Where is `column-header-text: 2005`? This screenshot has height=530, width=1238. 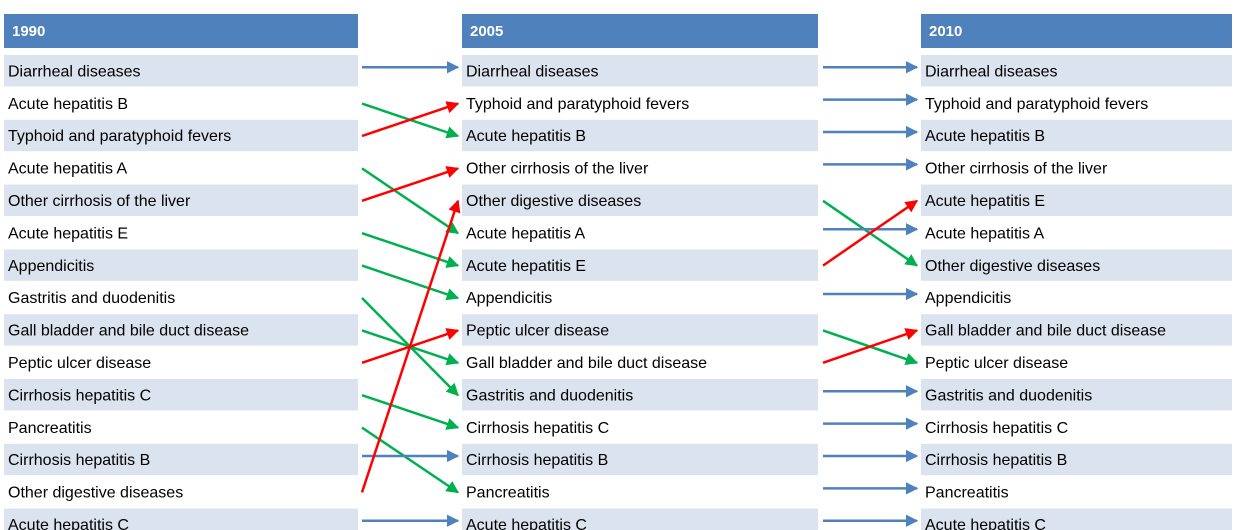 column-header-text: 2005 is located at coordinates (486, 31).